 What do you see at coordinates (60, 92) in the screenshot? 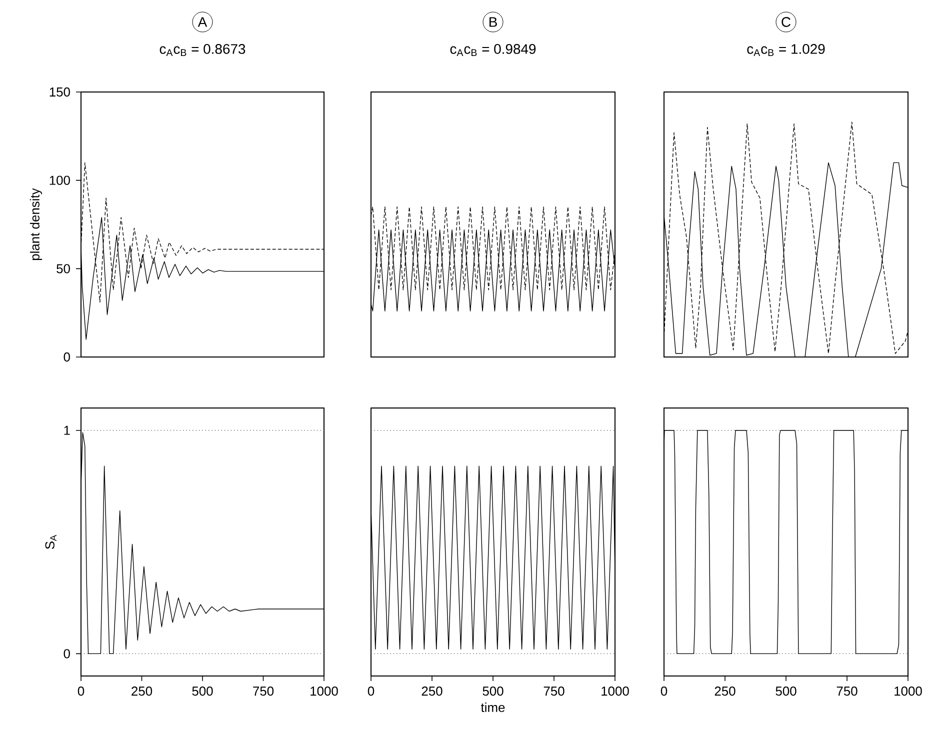
I see `y-tick-label: 150` at bounding box center [60, 92].